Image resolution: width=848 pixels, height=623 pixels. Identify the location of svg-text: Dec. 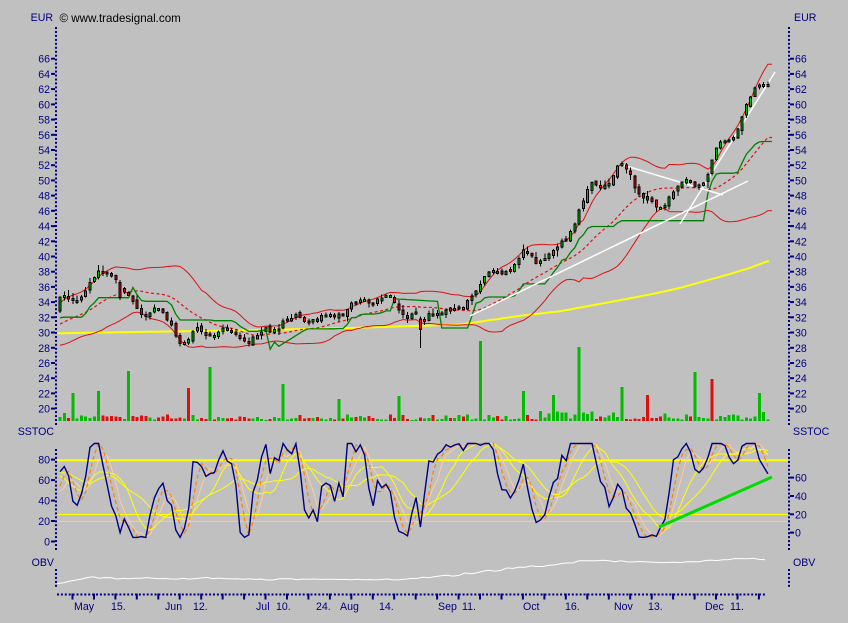
(715, 607).